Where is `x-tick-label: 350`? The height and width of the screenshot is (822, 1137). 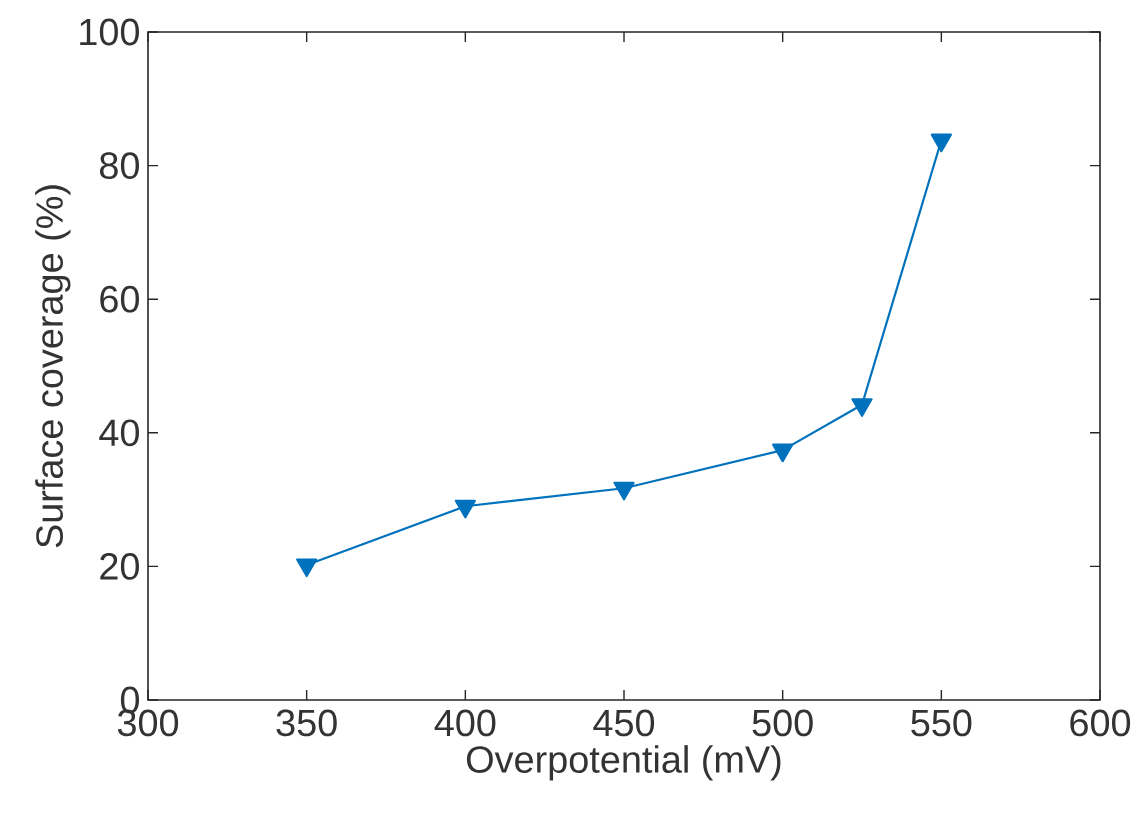 x-tick-label: 350 is located at coordinates (306, 723).